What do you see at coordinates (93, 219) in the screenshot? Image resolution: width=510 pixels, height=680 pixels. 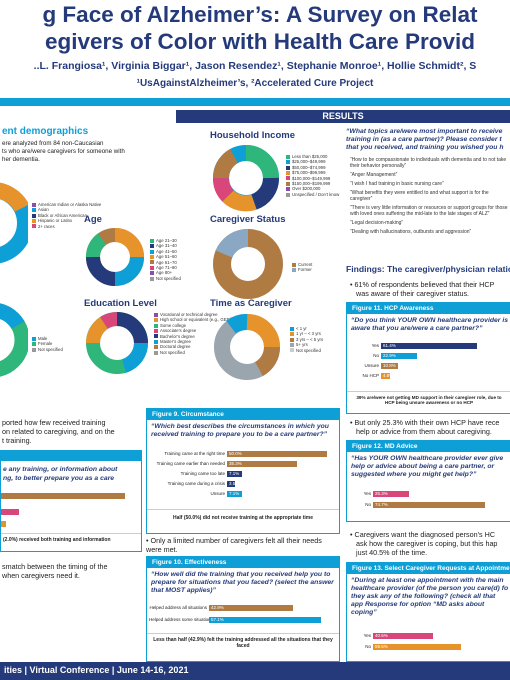 I see `age-title: Age` at bounding box center [93, 219].